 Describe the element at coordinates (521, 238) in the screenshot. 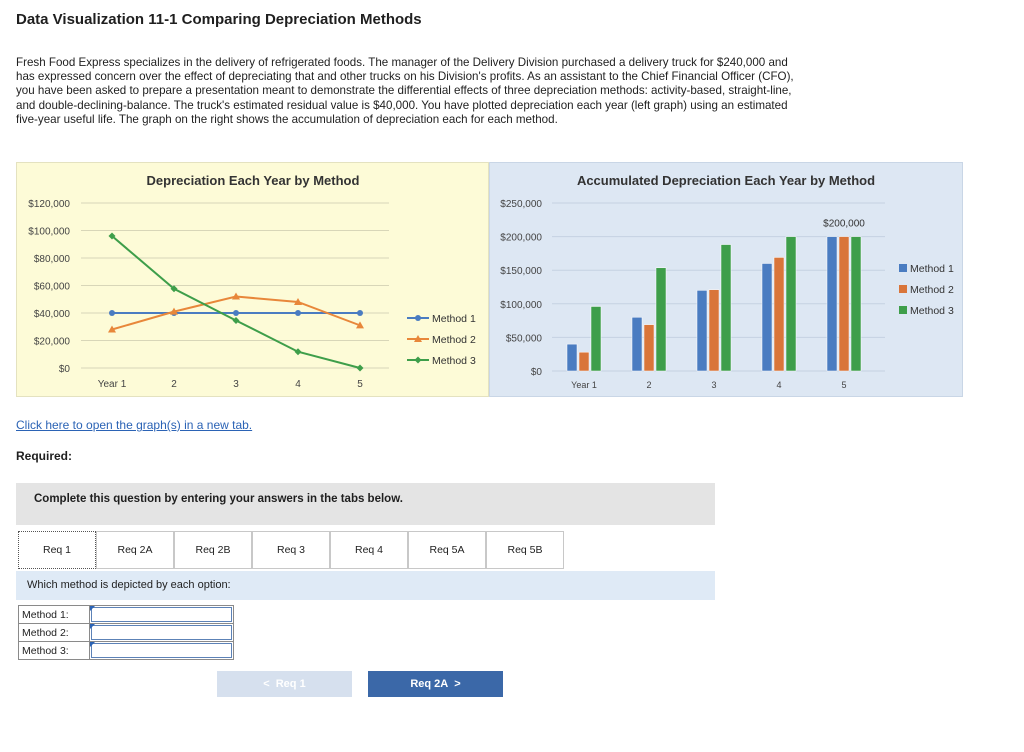

I see `y-tick-label: $200,000` at that location.